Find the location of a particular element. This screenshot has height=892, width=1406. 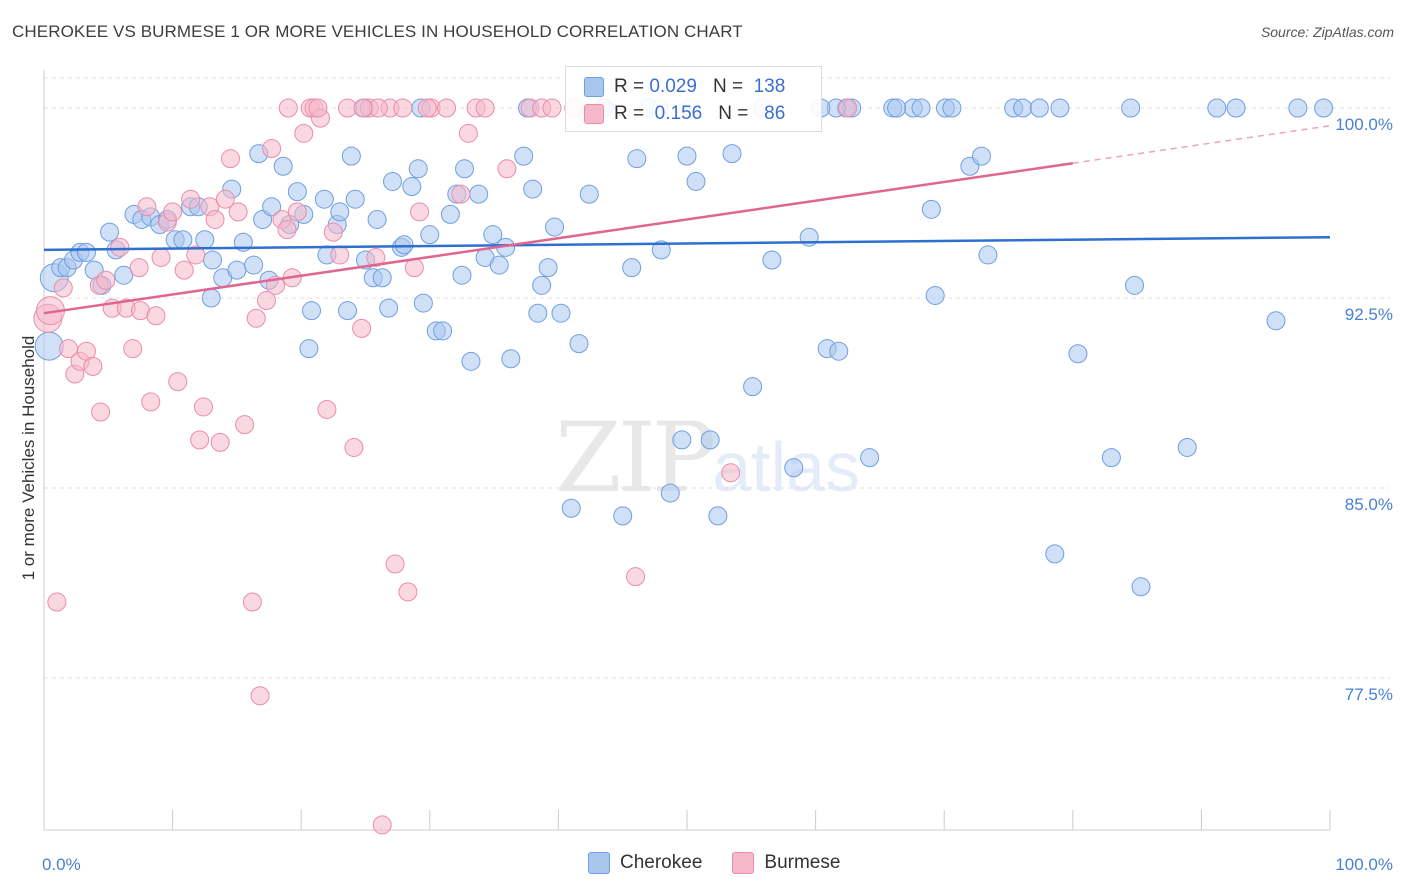

legend-r-value: 0.156 is located at coordinates (678, 113).